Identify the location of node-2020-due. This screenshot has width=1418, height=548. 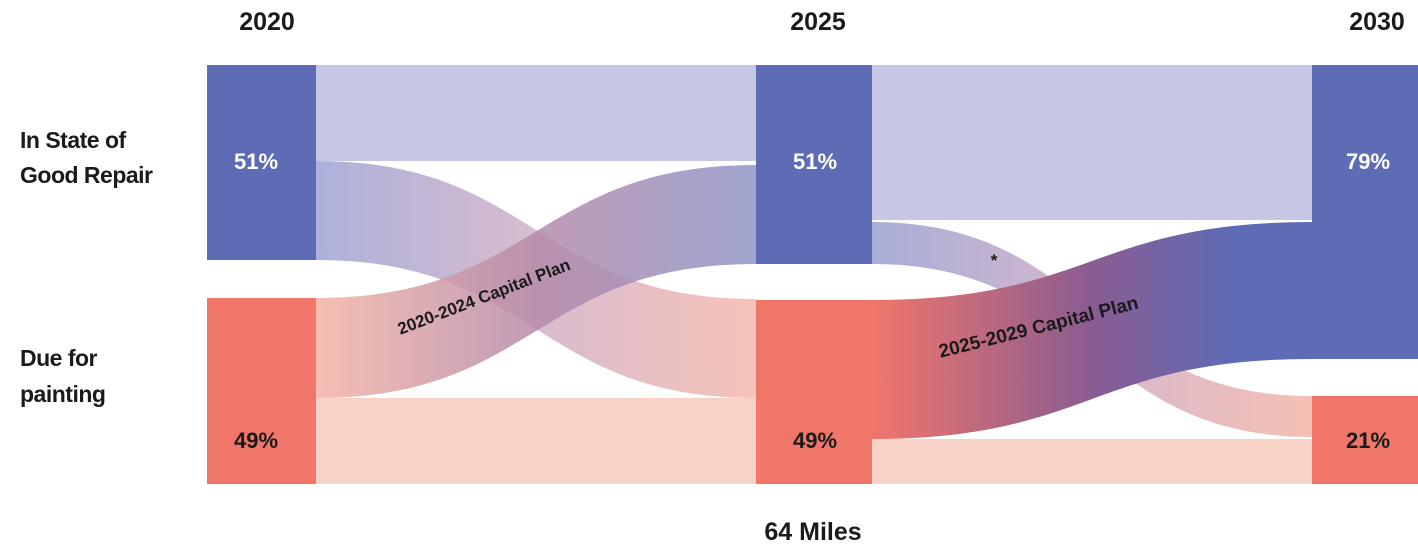
(261, 391).